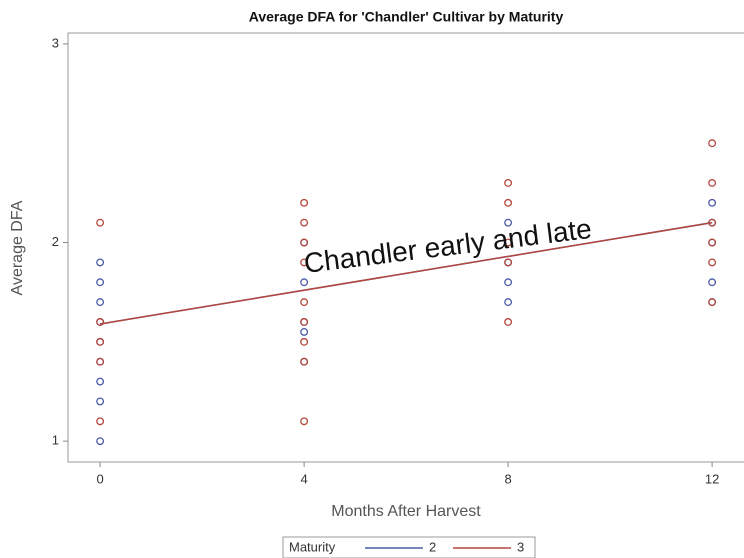  Describe the element at coordinates (304, 478) in the screenshot. I see `x-tick-label: 4` at that location.